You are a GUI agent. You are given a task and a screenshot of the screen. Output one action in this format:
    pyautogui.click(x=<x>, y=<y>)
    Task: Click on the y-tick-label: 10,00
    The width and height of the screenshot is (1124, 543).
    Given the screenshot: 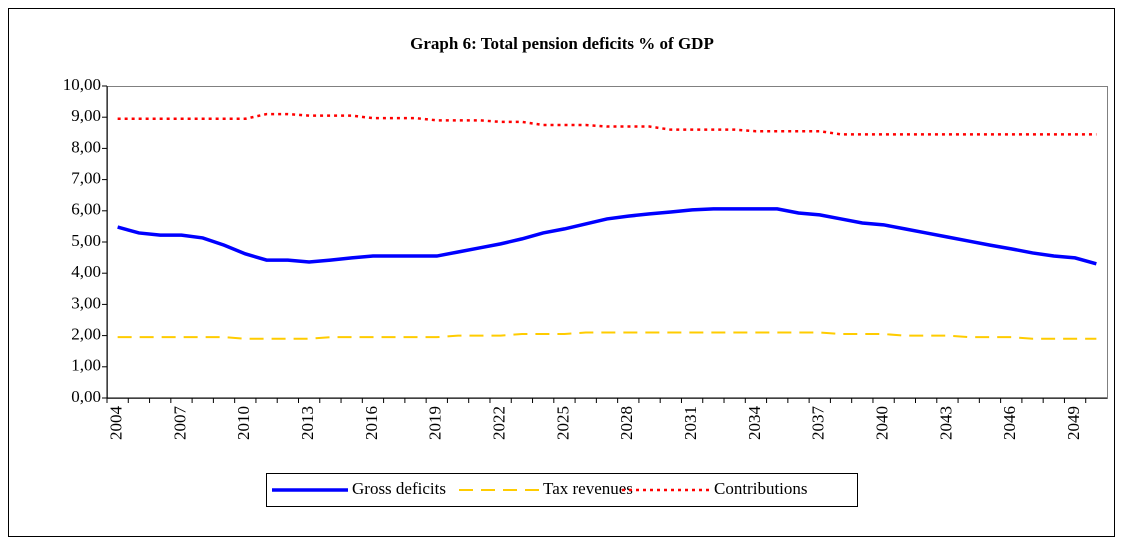 What is the action you would take?
    pyautogui.click(x=82, y=84)
    